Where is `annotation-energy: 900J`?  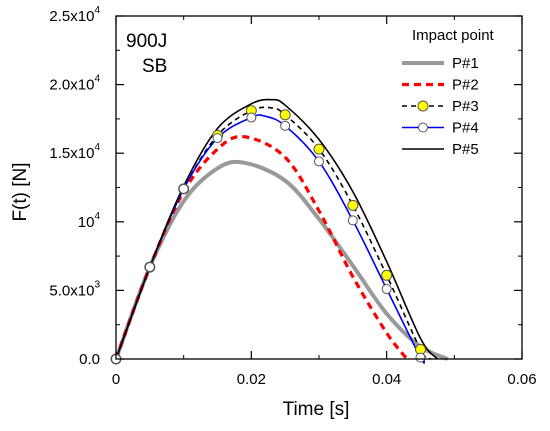
annotation-energy: 900J is located at coordinates (146, 41).